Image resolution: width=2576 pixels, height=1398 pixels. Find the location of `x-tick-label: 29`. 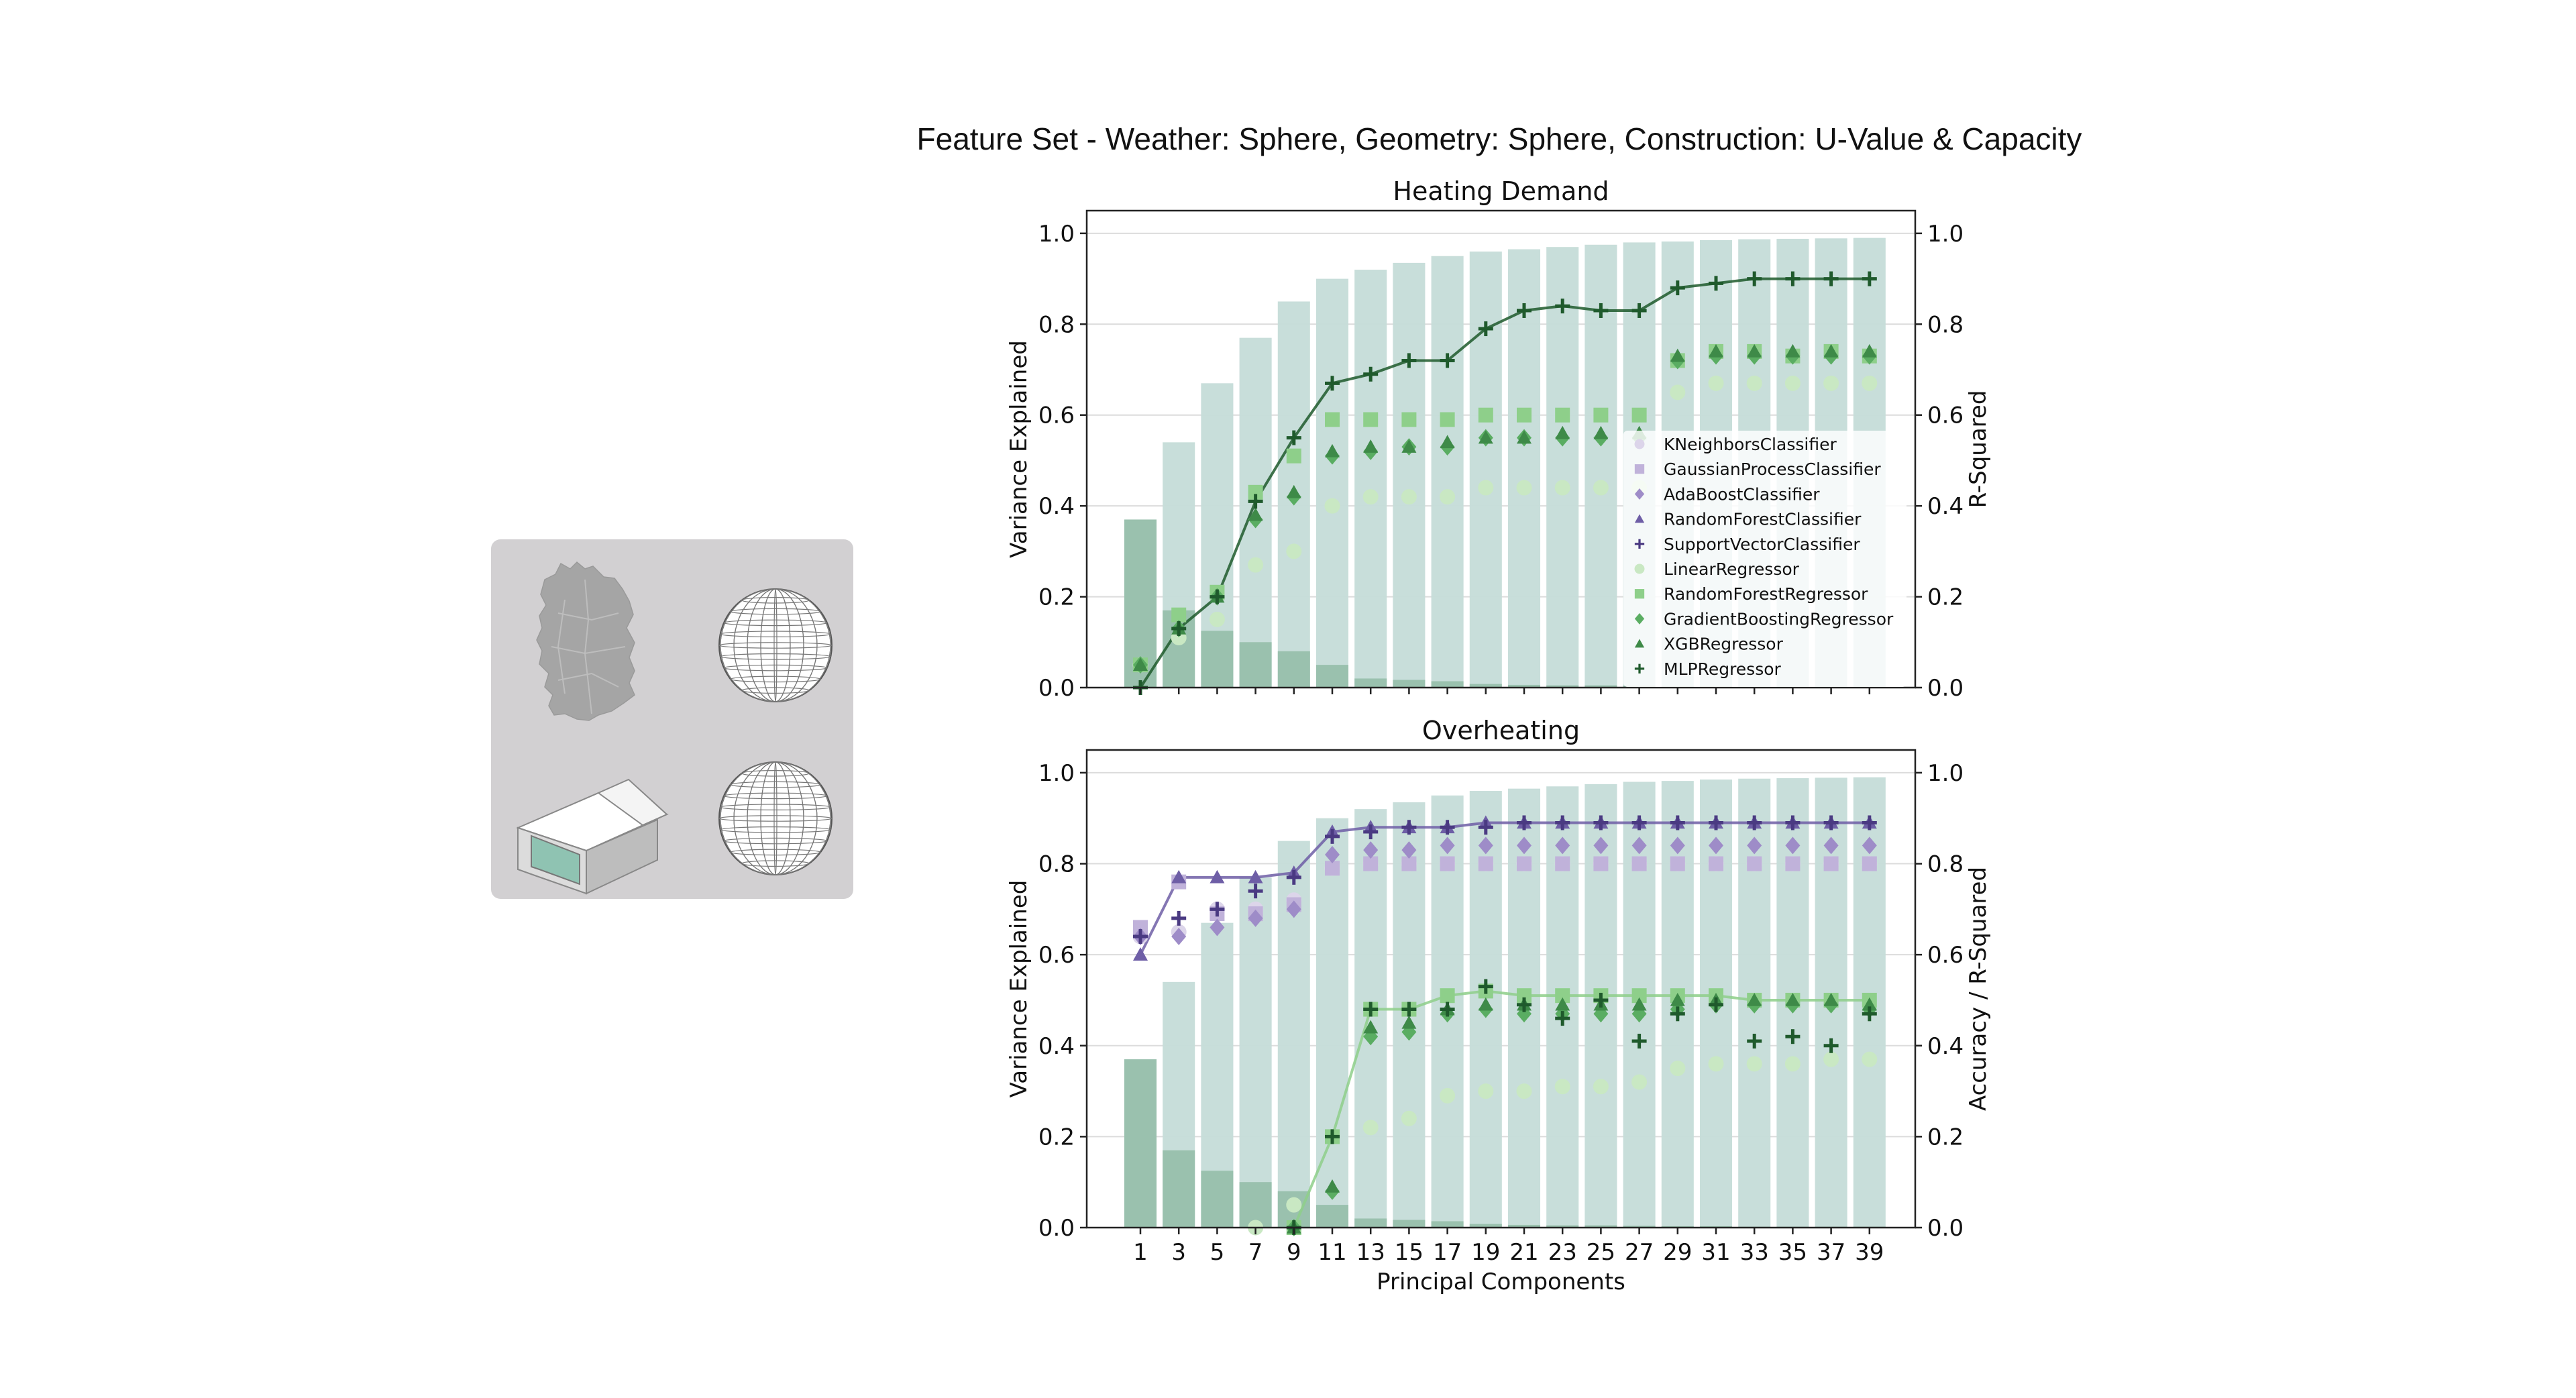

x-tick-label: 29 is located at coordinates (1677, 1252).